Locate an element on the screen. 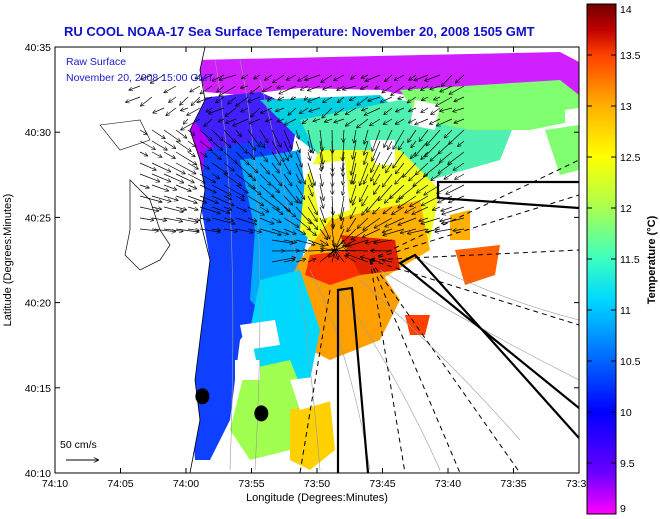 This screenshot has height=519, width=660. x-axis-label: Longitude (Degrees:Minutes) is located at coordinates (317, 498).